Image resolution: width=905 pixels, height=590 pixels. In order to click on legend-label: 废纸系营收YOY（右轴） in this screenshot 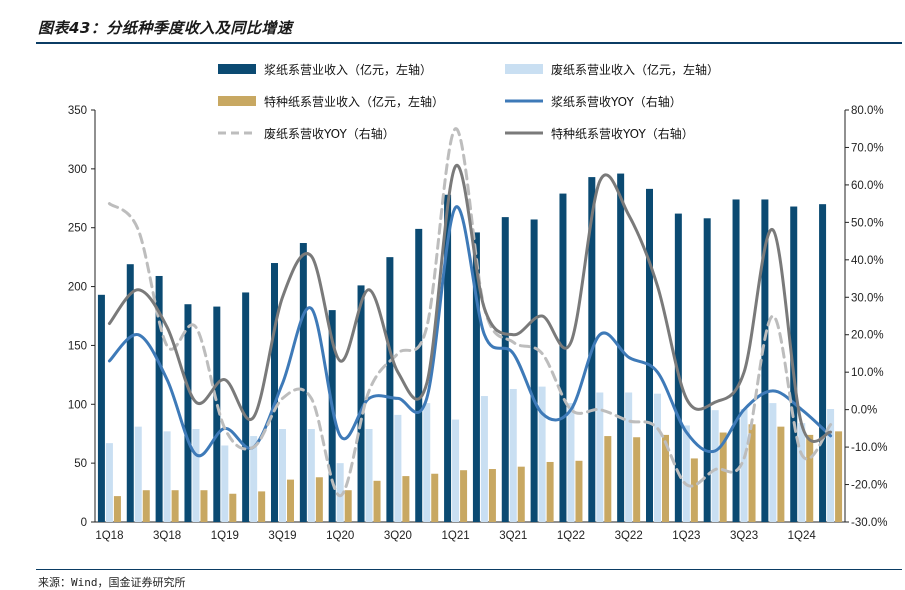, I will do `click(329, 133)`.